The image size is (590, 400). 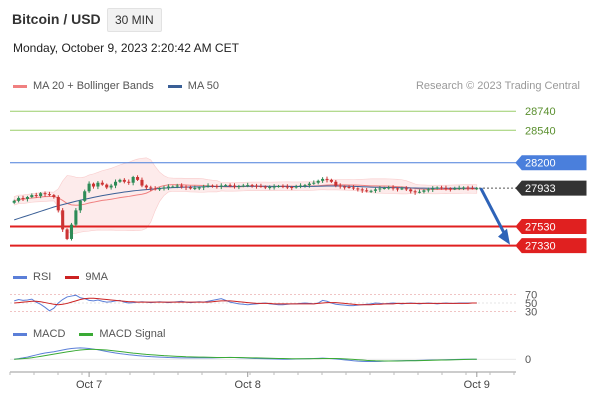 I want to click on legend-macd-label: MACD, so click(x=49, y=334).